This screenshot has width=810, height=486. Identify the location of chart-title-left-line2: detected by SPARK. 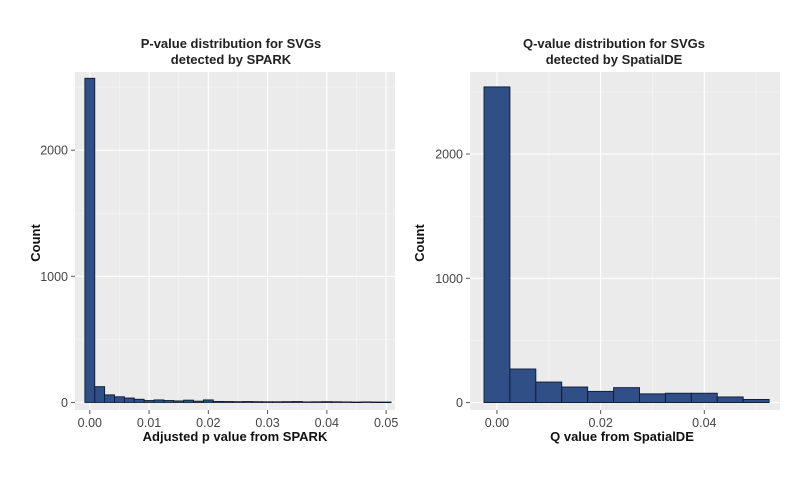
(231, 59).